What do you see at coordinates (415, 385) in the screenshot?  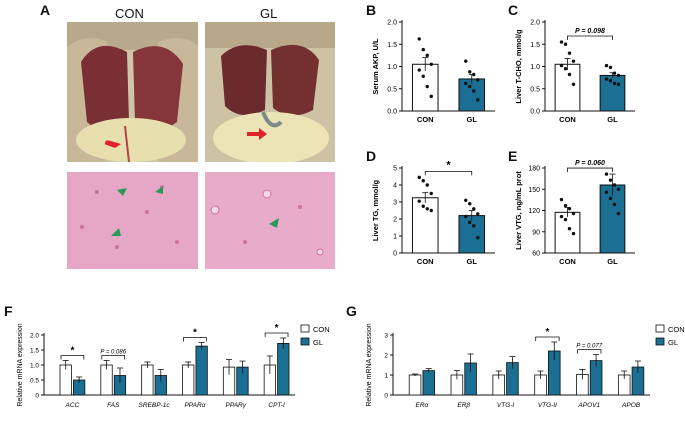 I see `chart-g-bar-con` at bounding box center [415, 385].